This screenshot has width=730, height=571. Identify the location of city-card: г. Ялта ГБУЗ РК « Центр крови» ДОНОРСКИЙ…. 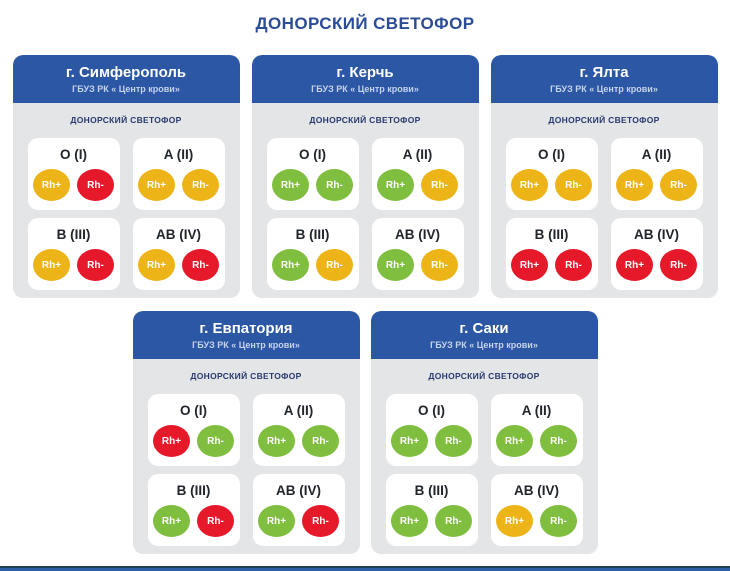
(604, 176).